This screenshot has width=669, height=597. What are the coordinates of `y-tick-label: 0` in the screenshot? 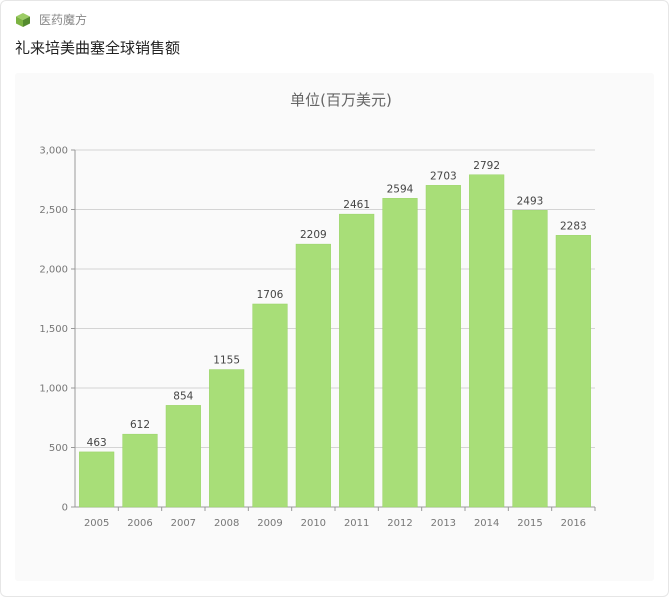 It's located at (65, 508).